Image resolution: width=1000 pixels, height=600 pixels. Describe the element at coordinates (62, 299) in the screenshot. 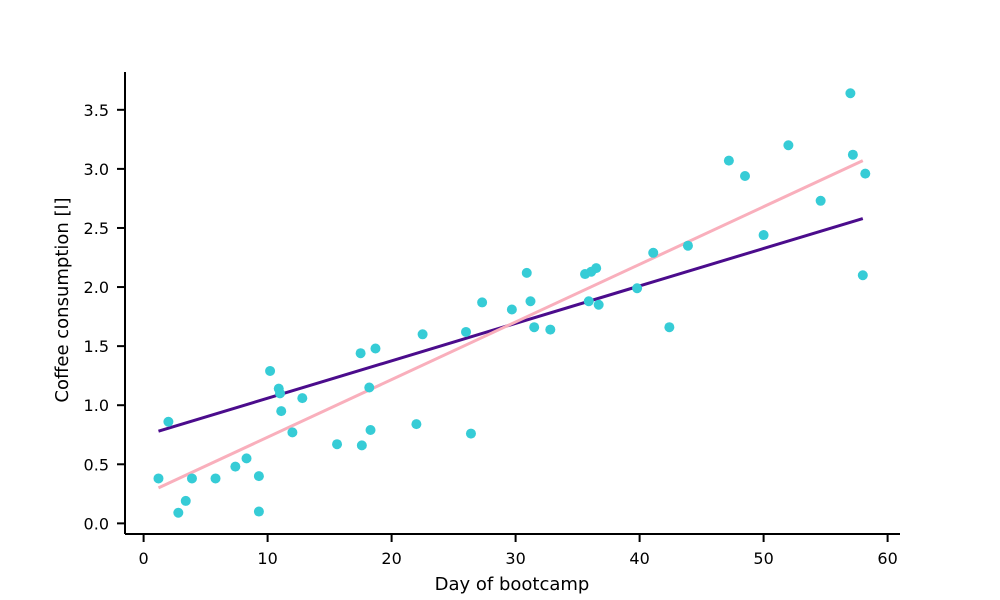

I see `y-axis-title: Coffee consumption [l]` at that location.